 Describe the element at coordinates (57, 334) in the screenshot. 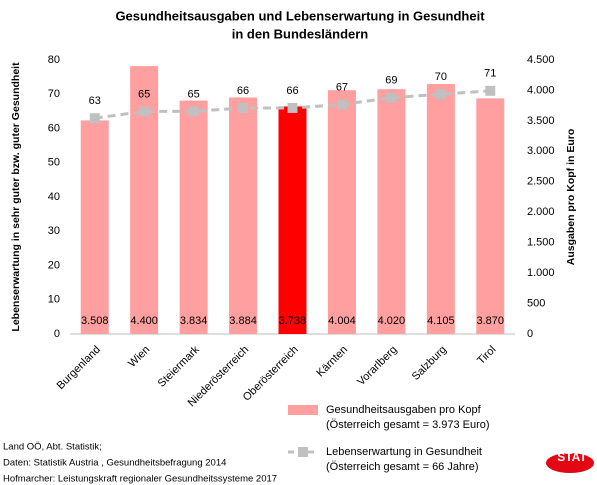

I see `y-tick-label: 0` at that location.